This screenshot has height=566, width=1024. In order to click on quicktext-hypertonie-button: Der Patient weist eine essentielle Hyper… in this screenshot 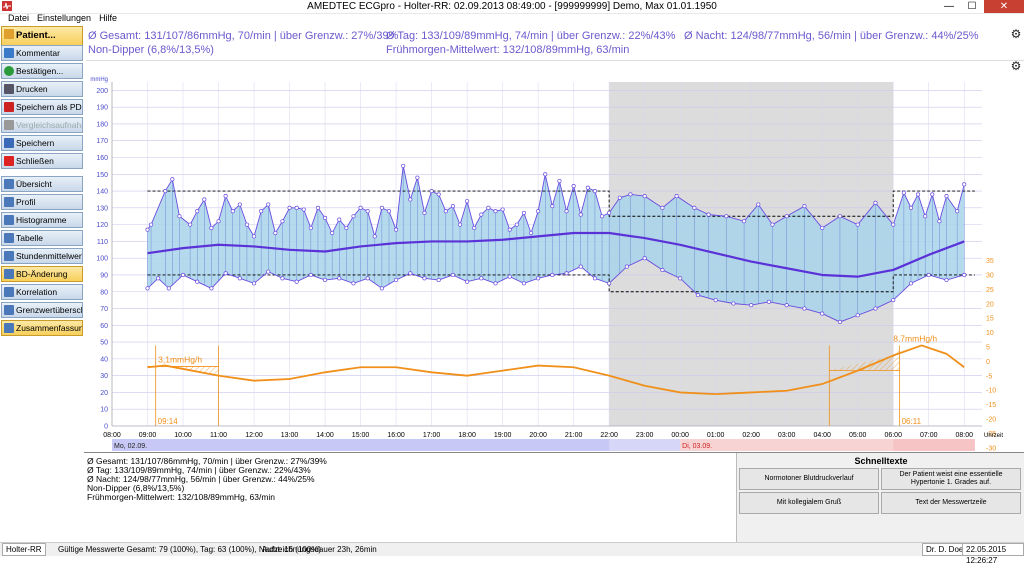, I will do `click(951, 479)`.